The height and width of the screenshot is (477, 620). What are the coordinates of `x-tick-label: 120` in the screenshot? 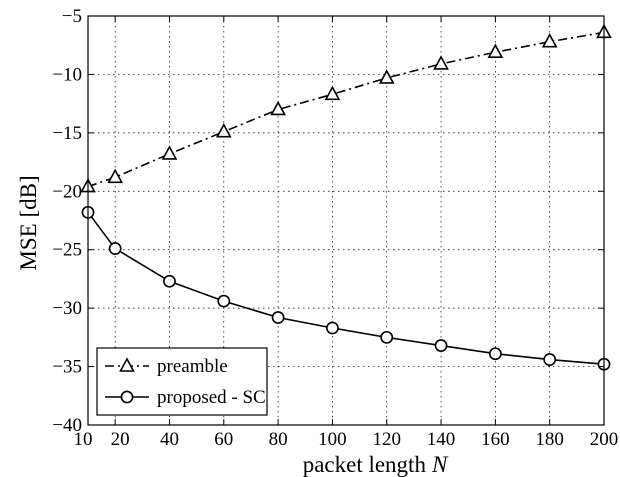 It's located at (386, 439).